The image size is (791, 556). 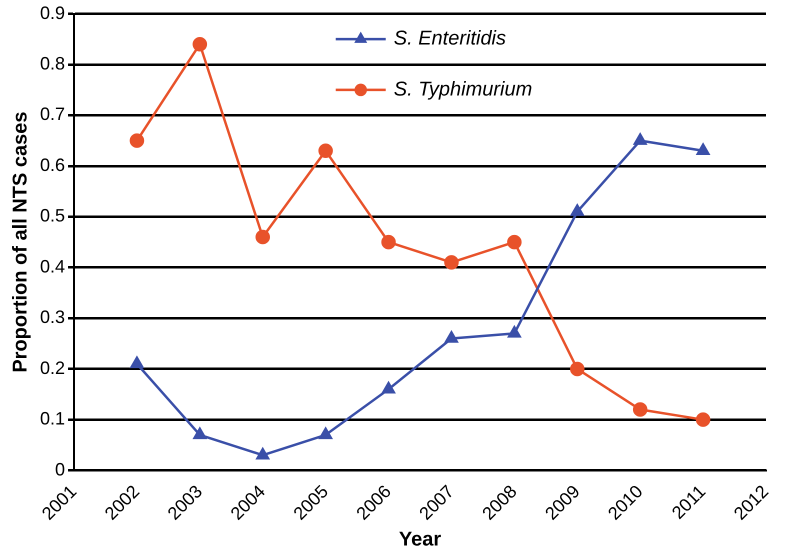 What do you see at coordinates (60, 469) in the screenshot?
I see `y-tick-label: 0` at bounding box center [60, 469].